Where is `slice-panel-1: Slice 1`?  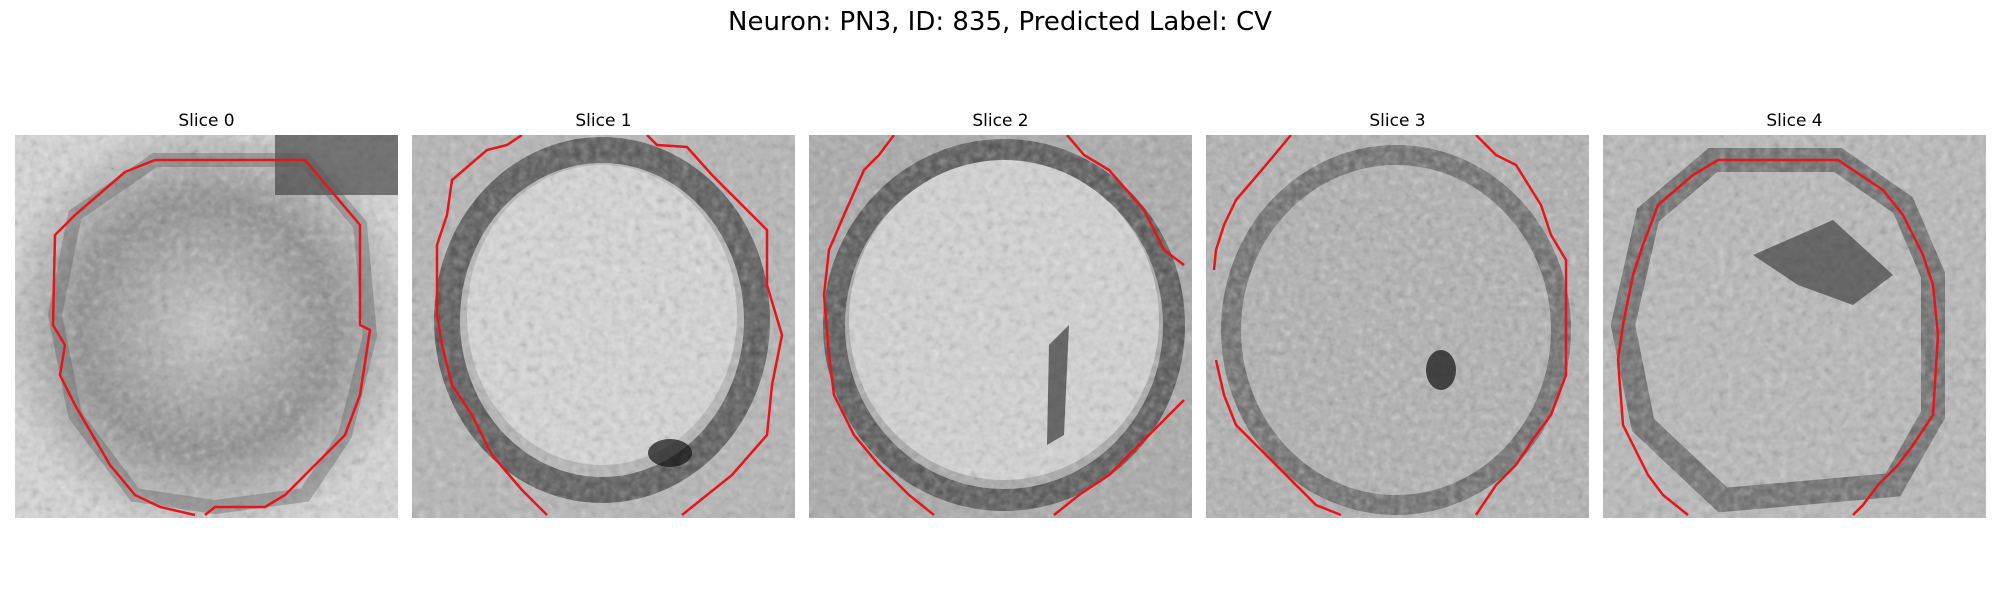
slice-panel-1: Slice 1 is located at coordinates (603, 314).